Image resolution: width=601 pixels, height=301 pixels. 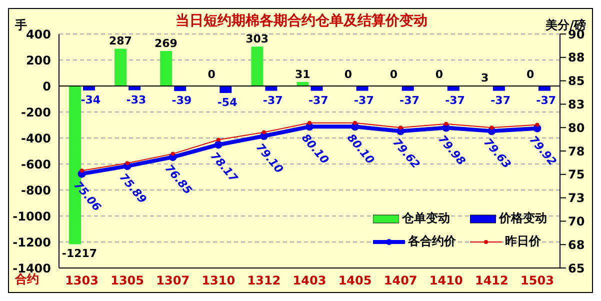 I want to click on y-tick-label: -1000, so click(x=31, y=216).